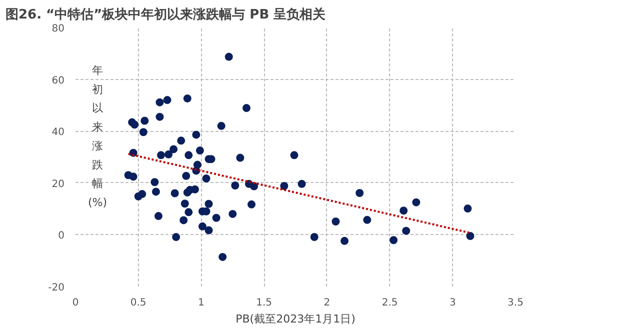 This screenshot has width=640, height=328. What do you see at coordinates (98, 136) in the screenshot?
I see `y-axis-title: 年初以来涨跌幅(%)` at bounding box center [98, 136].